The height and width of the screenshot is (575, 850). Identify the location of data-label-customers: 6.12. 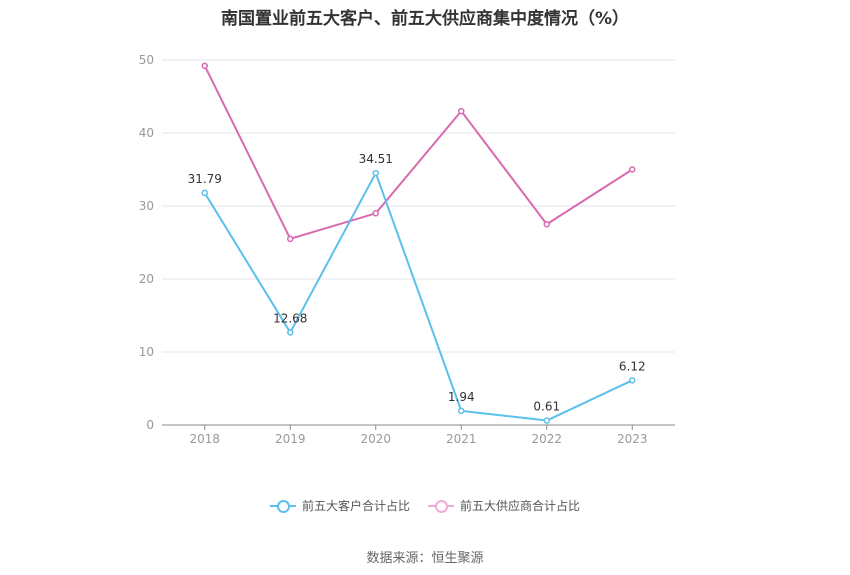
(632, 366).